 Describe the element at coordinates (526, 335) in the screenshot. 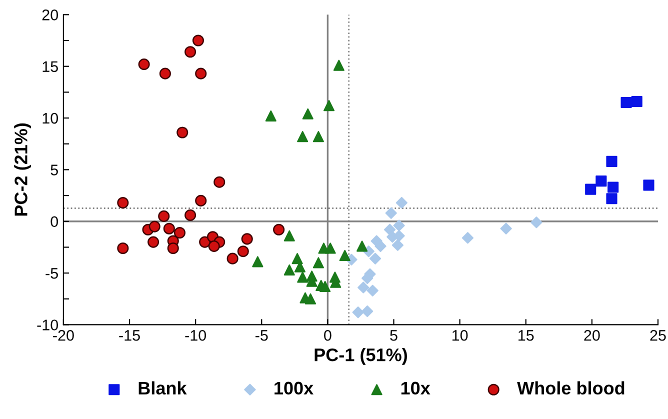

I see `x-tick-label: 15` at that location.